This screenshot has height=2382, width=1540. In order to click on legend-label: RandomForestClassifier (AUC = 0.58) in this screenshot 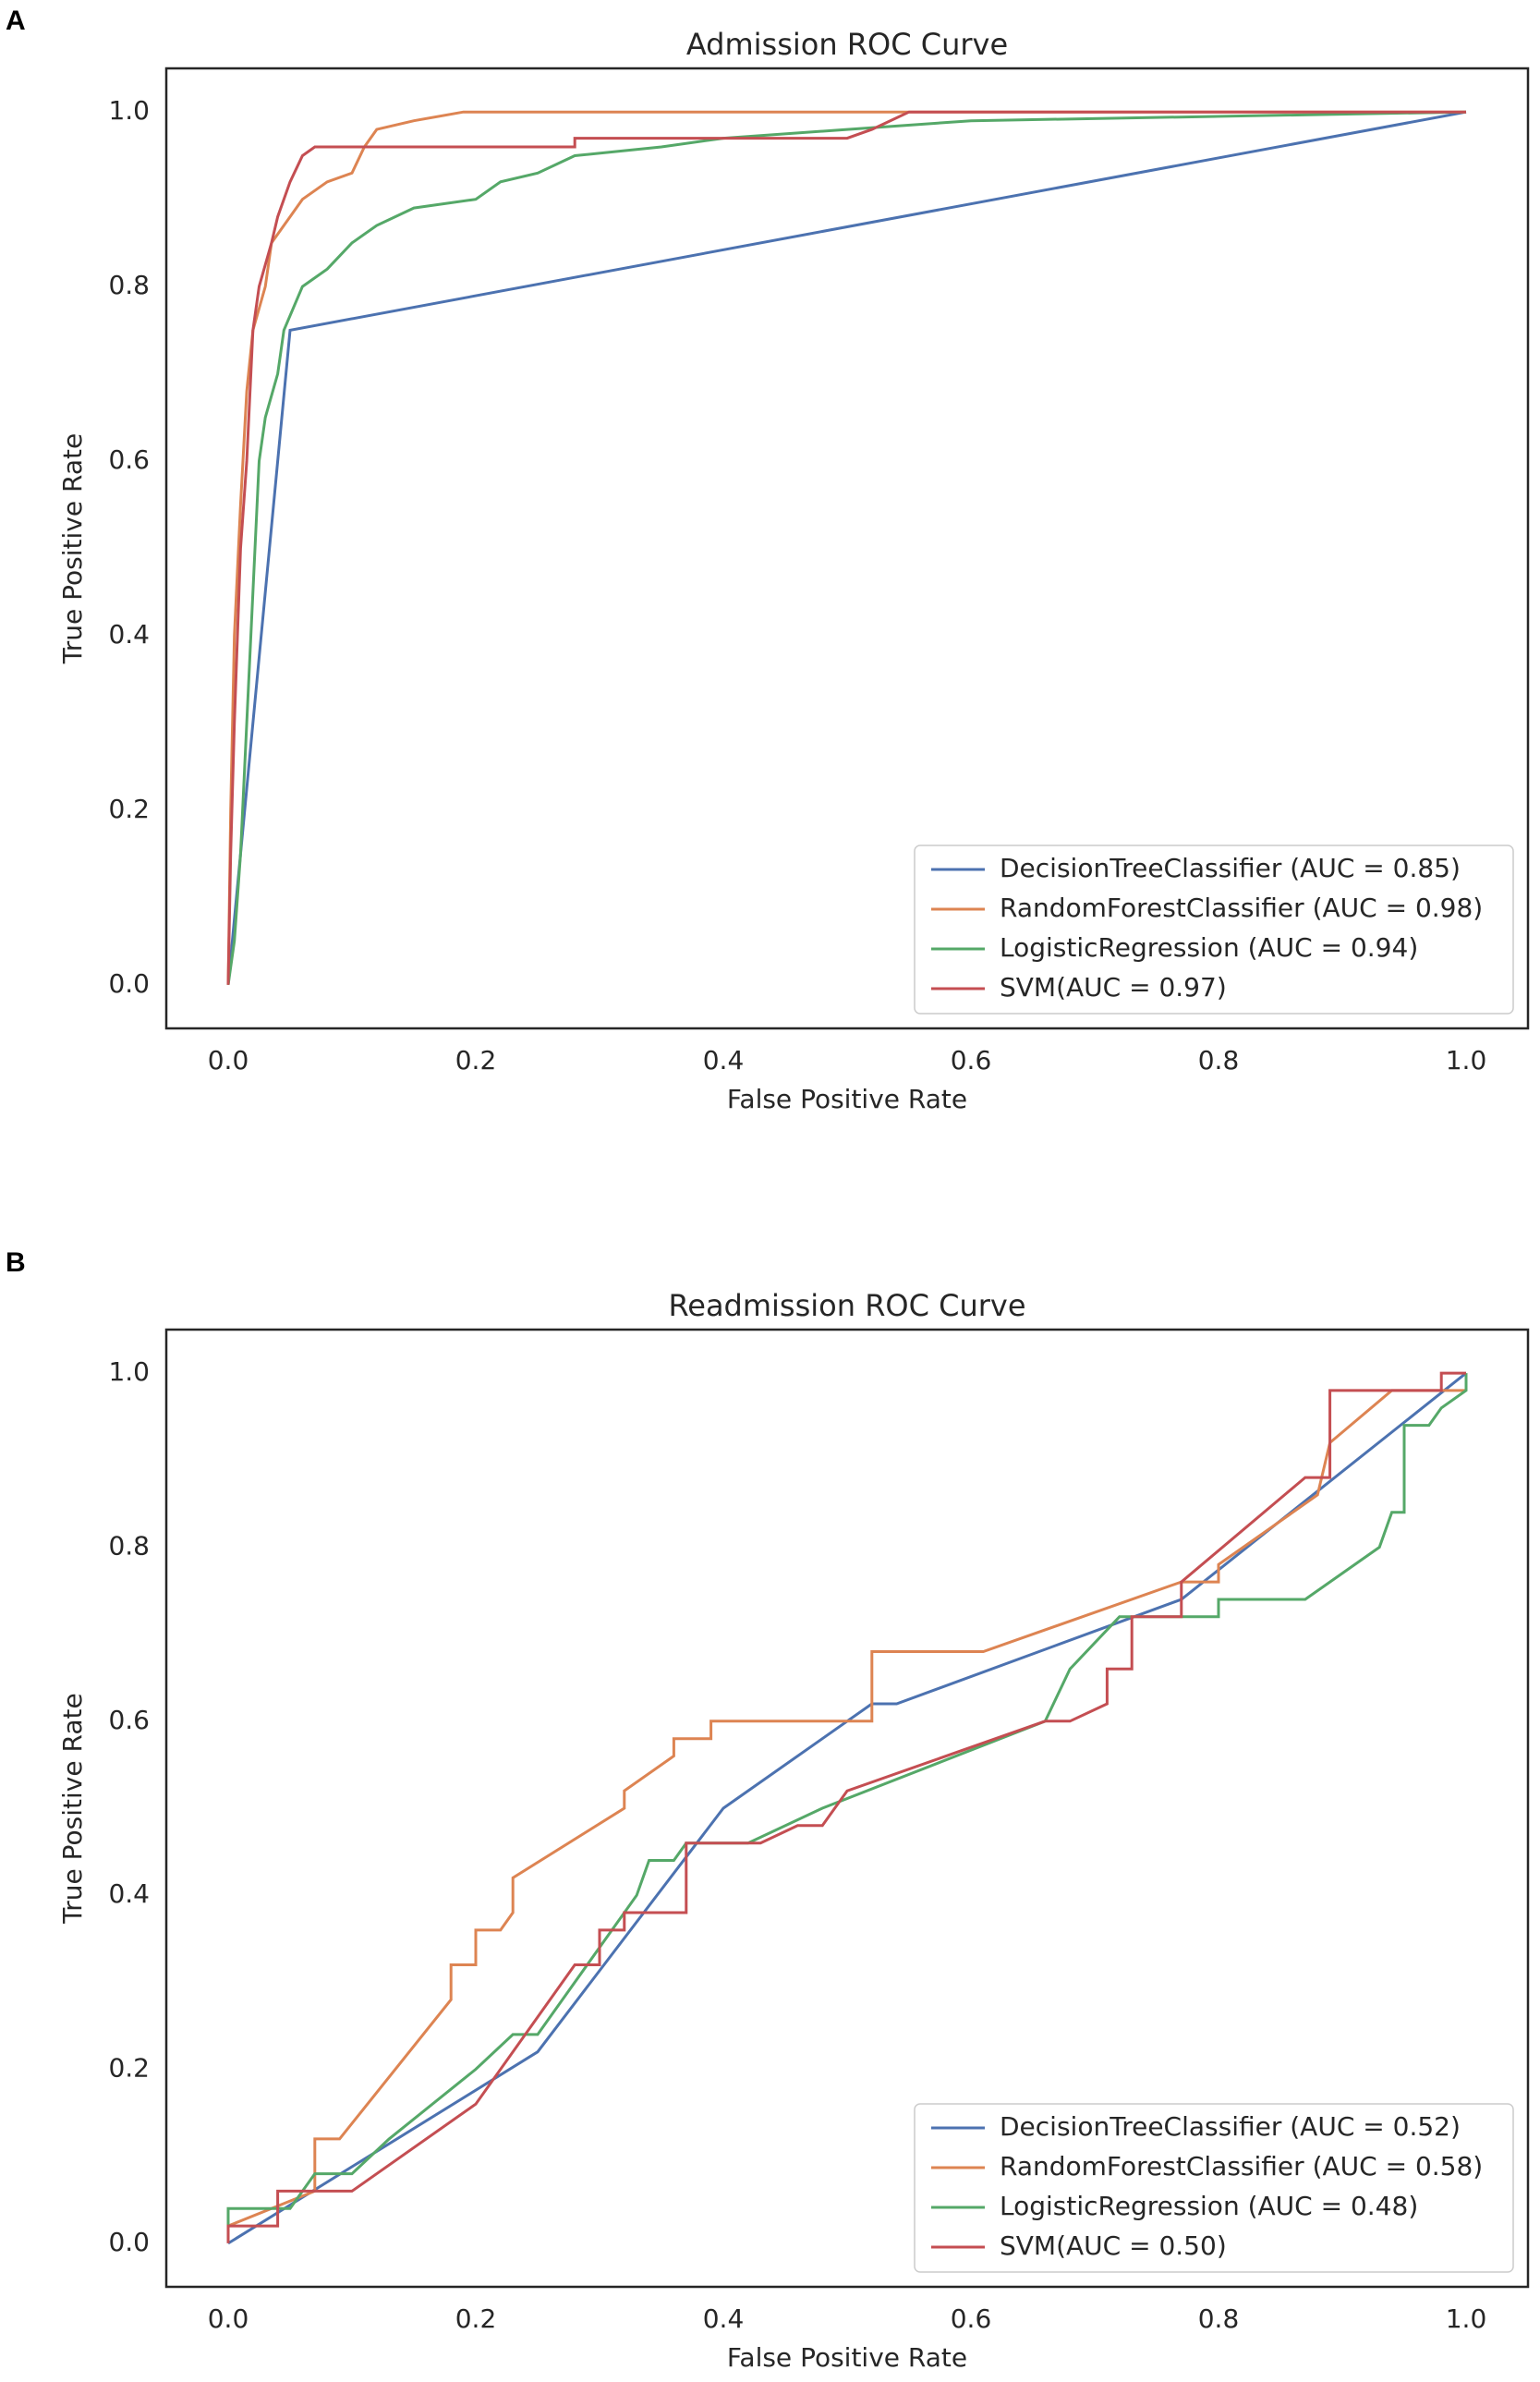, I will do `click(1242, 2166)`.